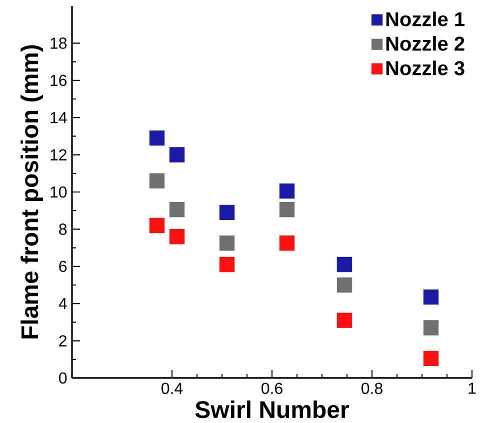 The width and height of the screenshot is (483, 423). What do you see at coordinates (63, 266) in the screenshot?
I see `y-tick-label: 6` at bounding box center [63, 266].